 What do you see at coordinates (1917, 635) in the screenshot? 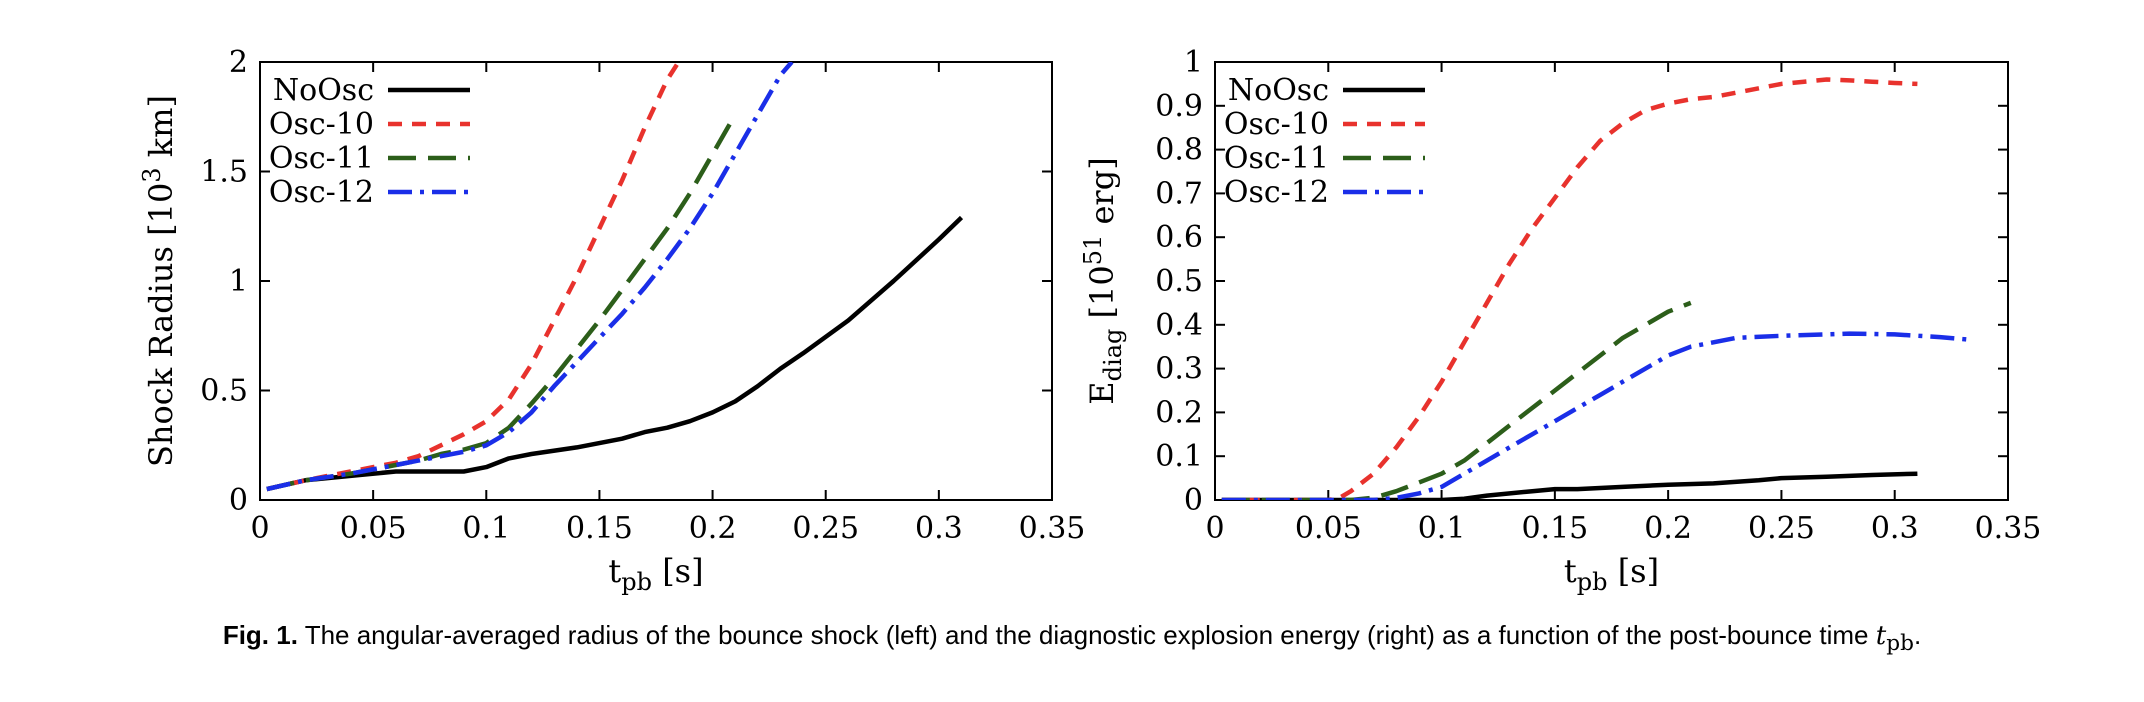
I see `caption-end: .` at bounding box center [1917, 635].